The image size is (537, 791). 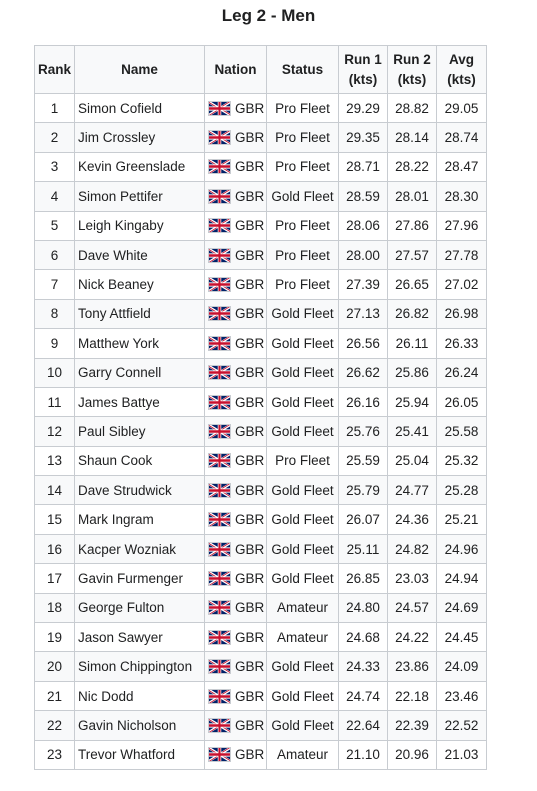 What do you see at coordinates (412, 461) in the screenshot?
I see `run2-cell: 25.04` at bounding box center [412, 461].